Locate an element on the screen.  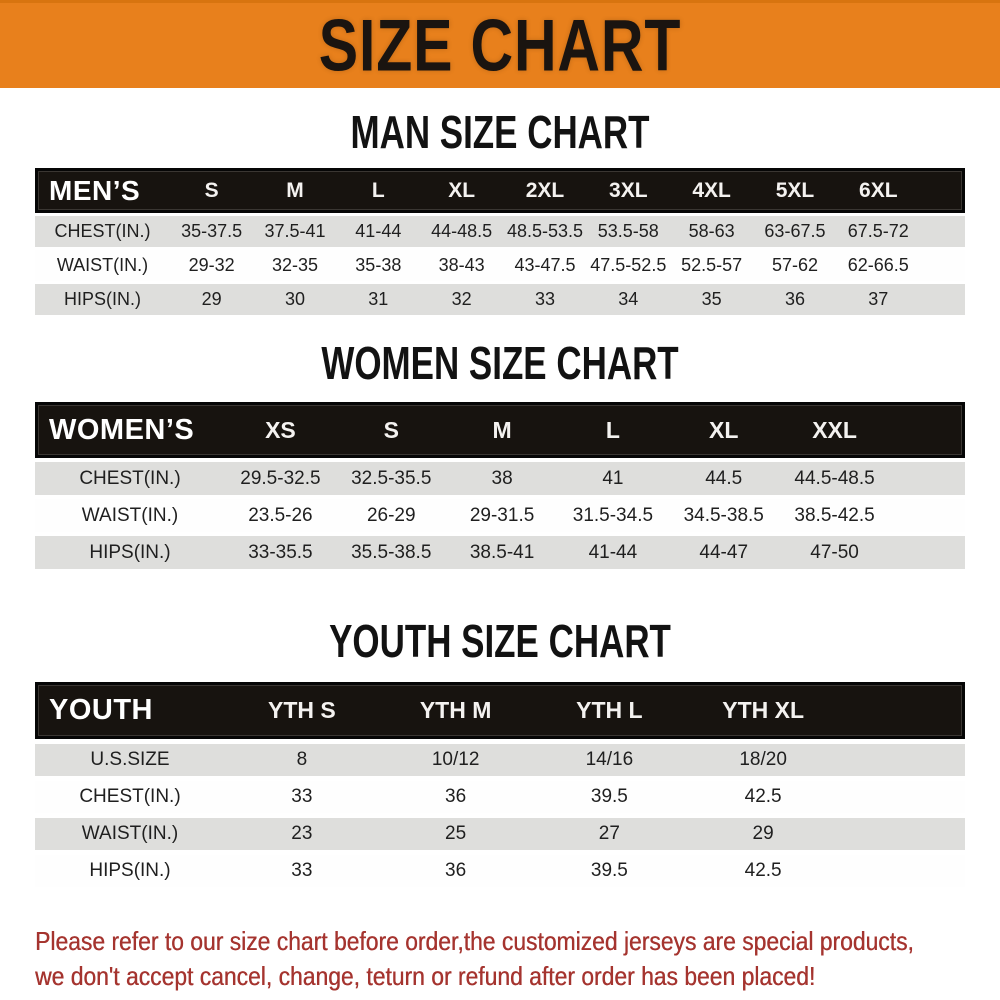
column-header: YTH S is located at coordinates (302, 710).